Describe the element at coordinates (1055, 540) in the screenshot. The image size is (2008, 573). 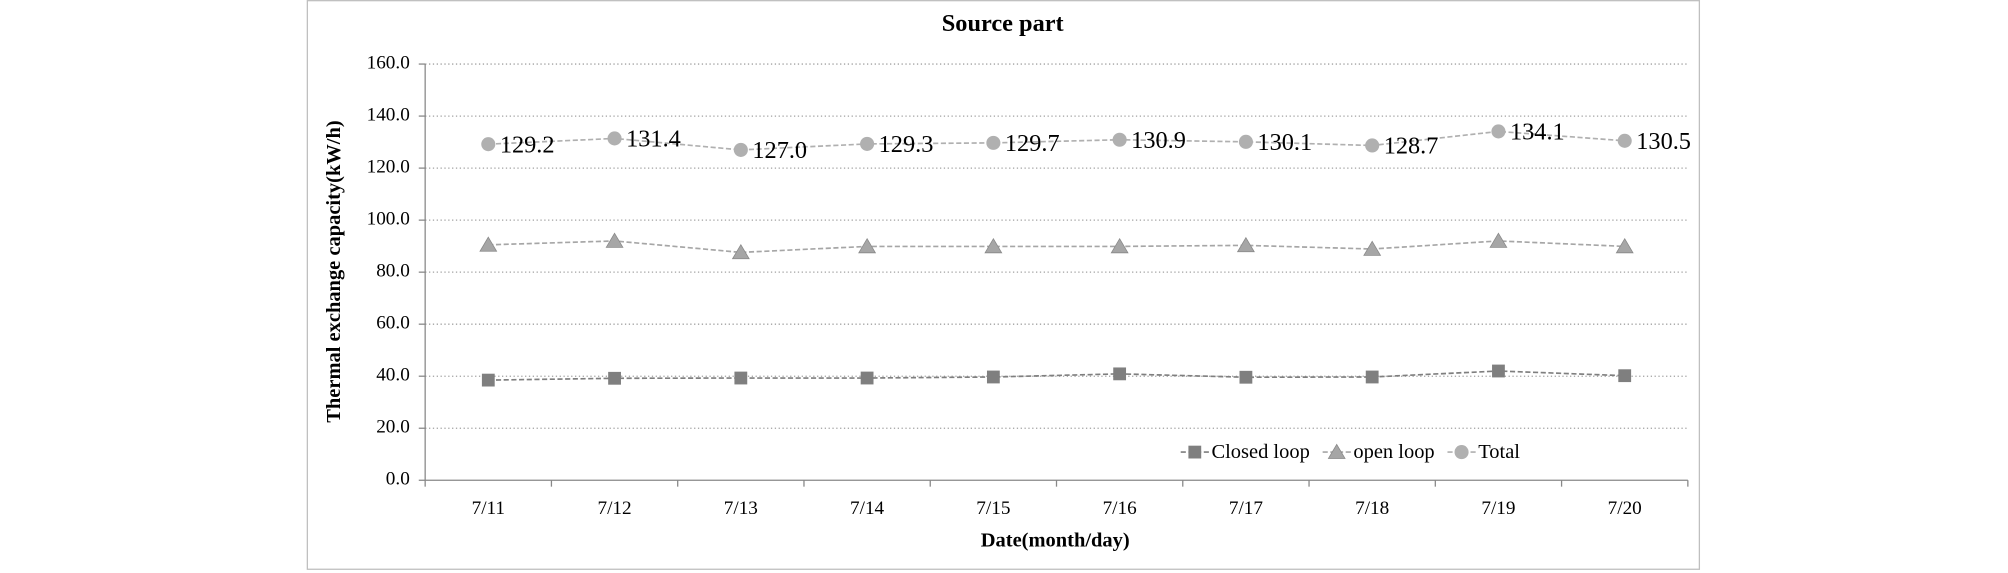
I see `x-axis-title: Date(month/day)` at that location.